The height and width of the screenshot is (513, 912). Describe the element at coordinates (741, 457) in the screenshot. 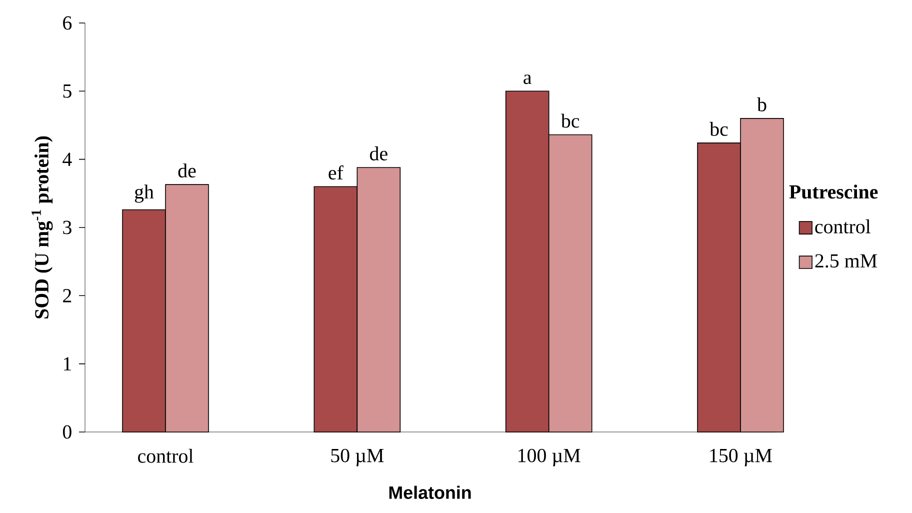

I see `x-tick-label: 150 µM` at that location.